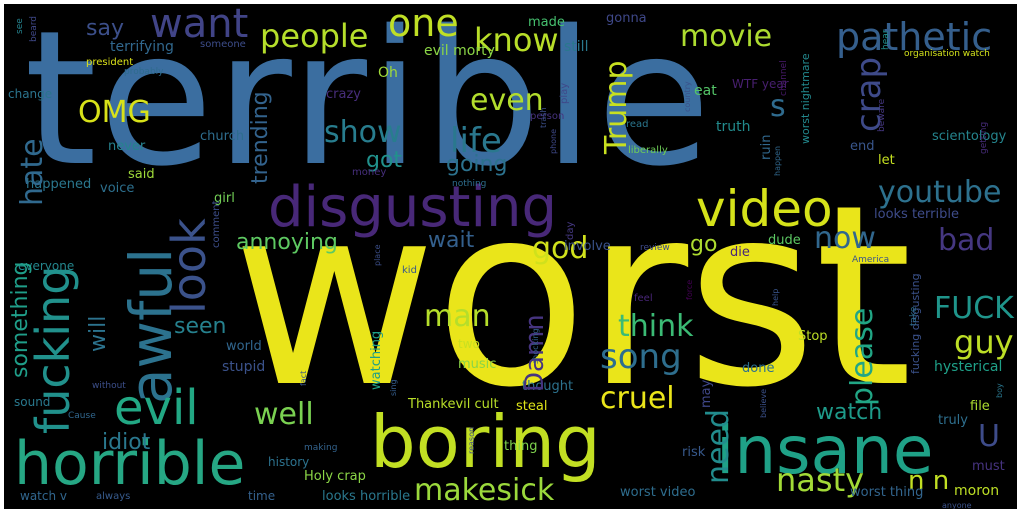 This screenshot has height=513, width=1021. I want to click on word-channel: channel, so click(784, 78).